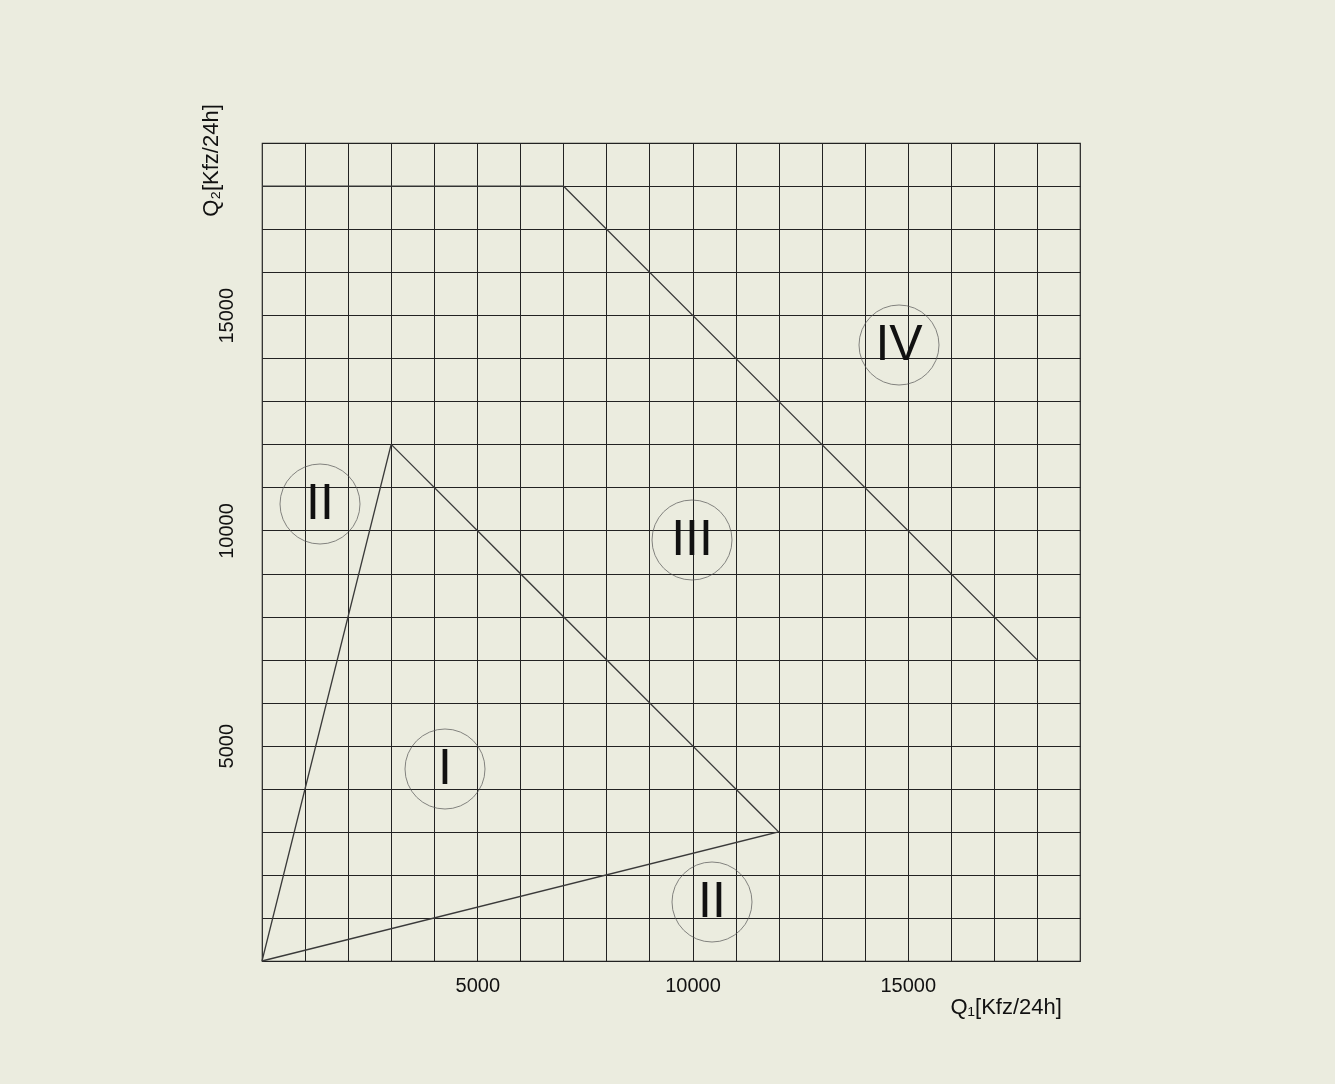 The height and width of the screenshot is (1084, 1335). What do you see at coordinates (478, 984) in the screenshot?
I see `x-tick-label: 5000` at bounding box center [478, 984].